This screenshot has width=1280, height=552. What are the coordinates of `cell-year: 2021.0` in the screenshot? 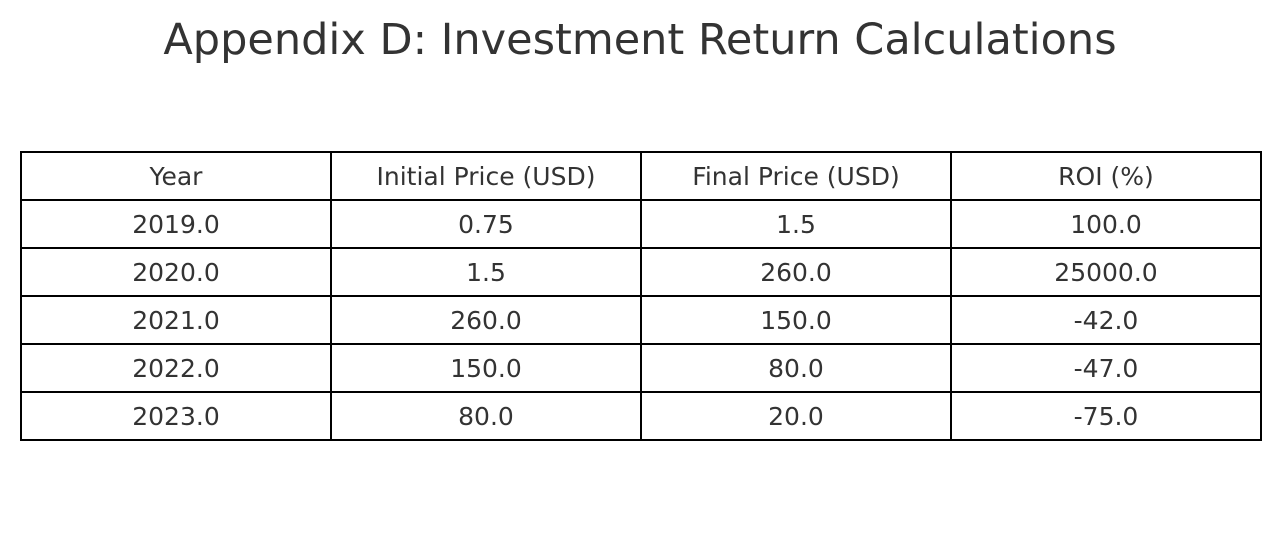 It's located at (176, 320).